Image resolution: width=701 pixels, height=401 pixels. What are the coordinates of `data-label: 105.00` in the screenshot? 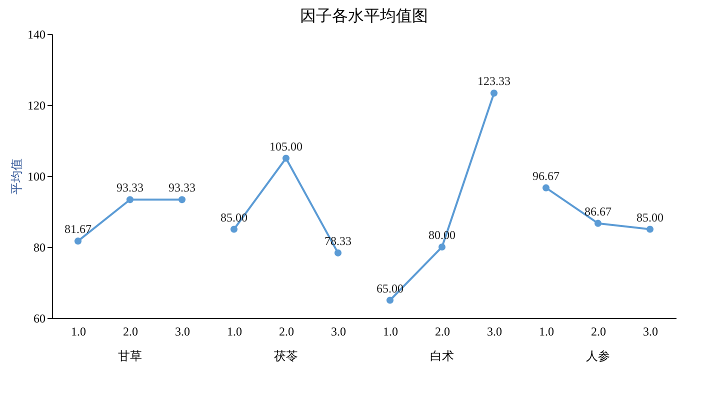 It's located at (286, 146).